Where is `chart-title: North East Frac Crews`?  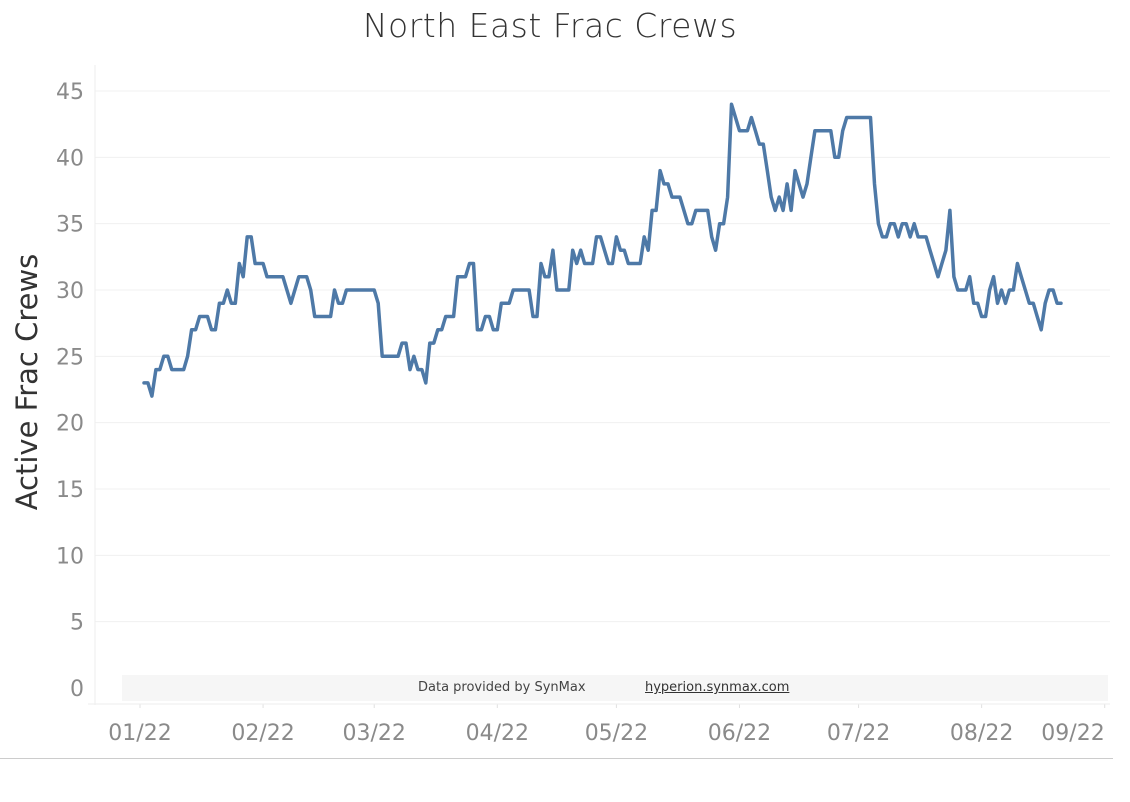
chart-title: North East Frac Crews is located at coordinates (550, 25).